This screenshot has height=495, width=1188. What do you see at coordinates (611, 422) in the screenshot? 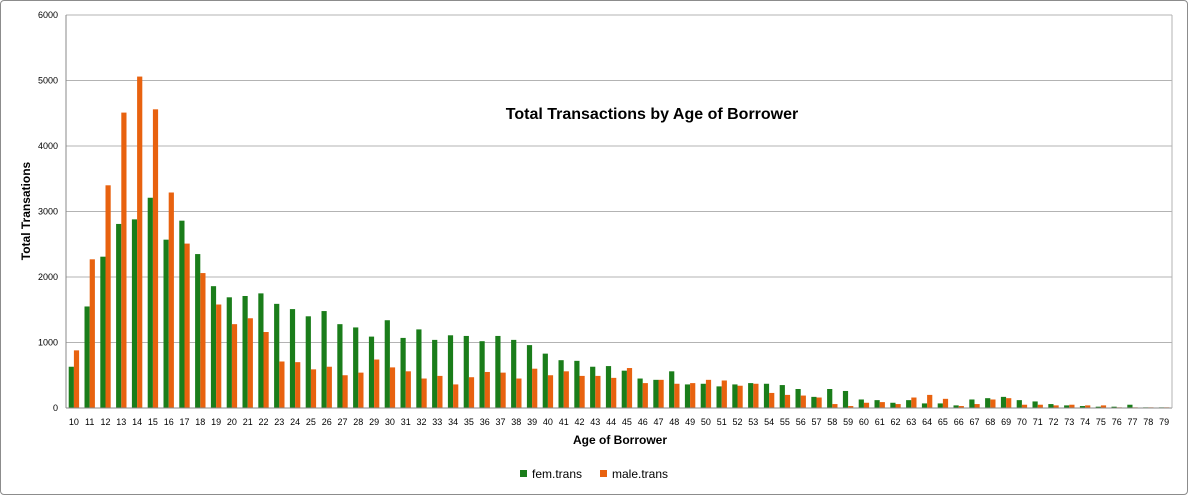
I see `x-tick-label: 44` at bounding box center [611, 422].